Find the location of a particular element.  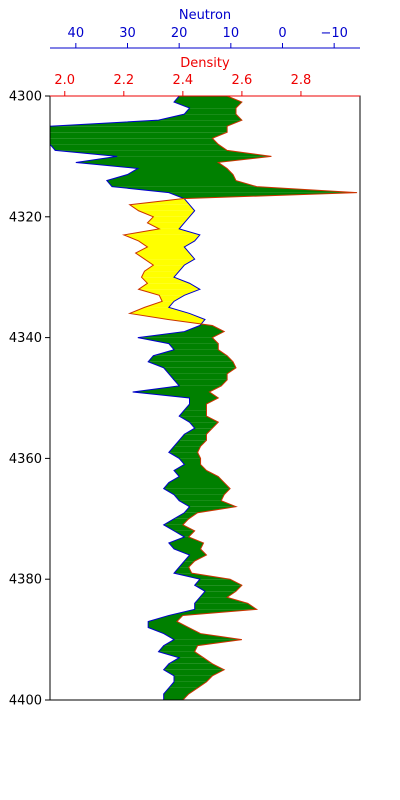

depth-tick-label: 4340 is located at coordinates (25, 338).